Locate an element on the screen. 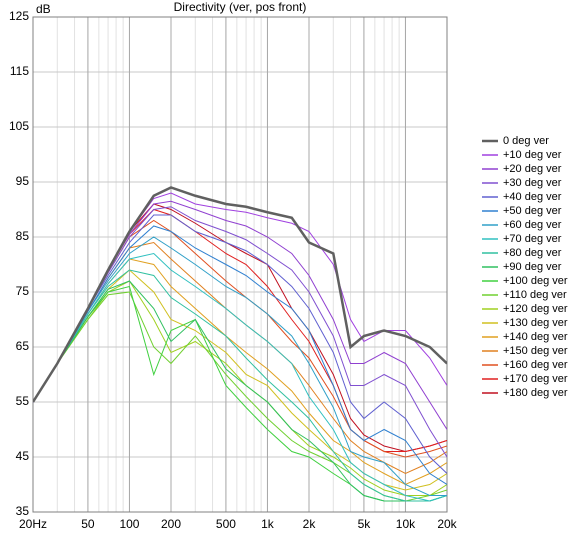 The image size is (577, 535). y-axis-label: dB is located at coordinates (43, 9).